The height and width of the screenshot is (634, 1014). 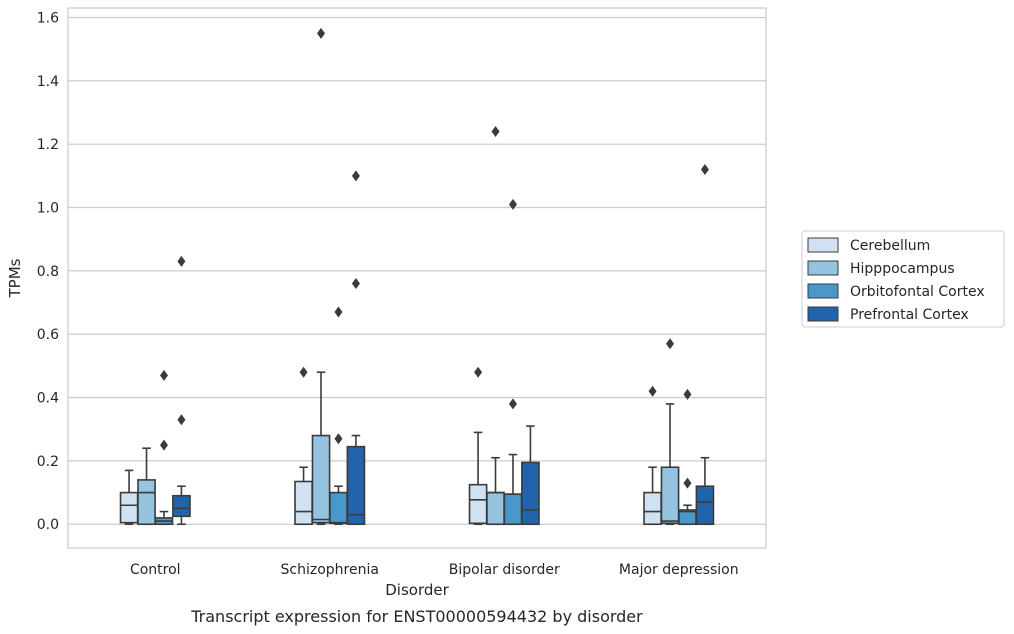 What do you see at coordinates (48, 462) in the screenshot?
I see `y-tick-label: 0.2` at bounding box center [48, 462].